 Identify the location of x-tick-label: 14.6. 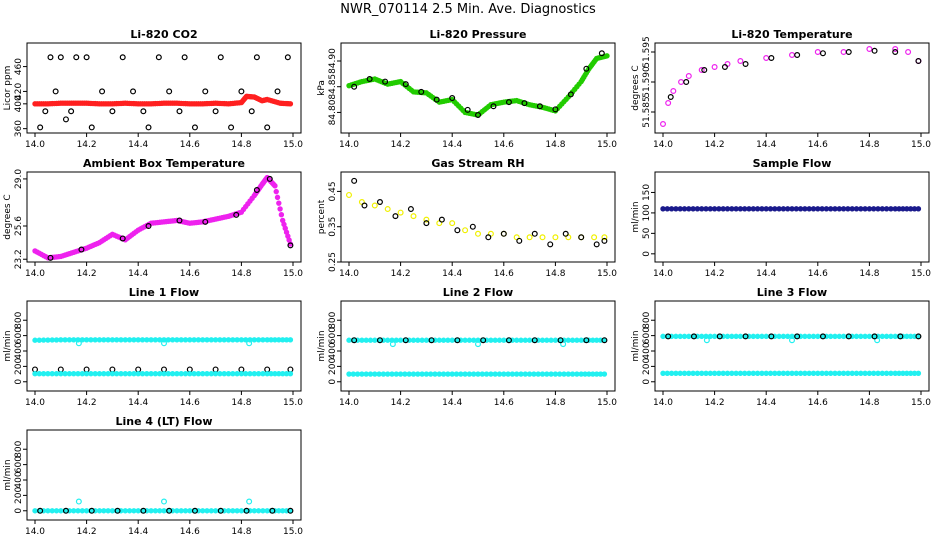
(818, 145).